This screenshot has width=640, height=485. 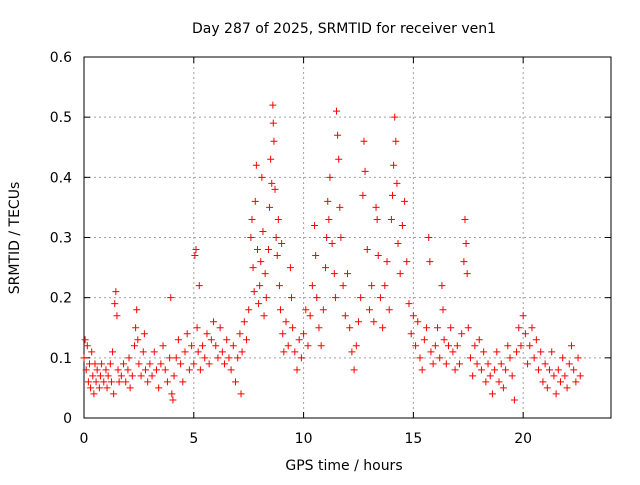 I want to click on x-tick-label: 20, so click(x=523, y=439).